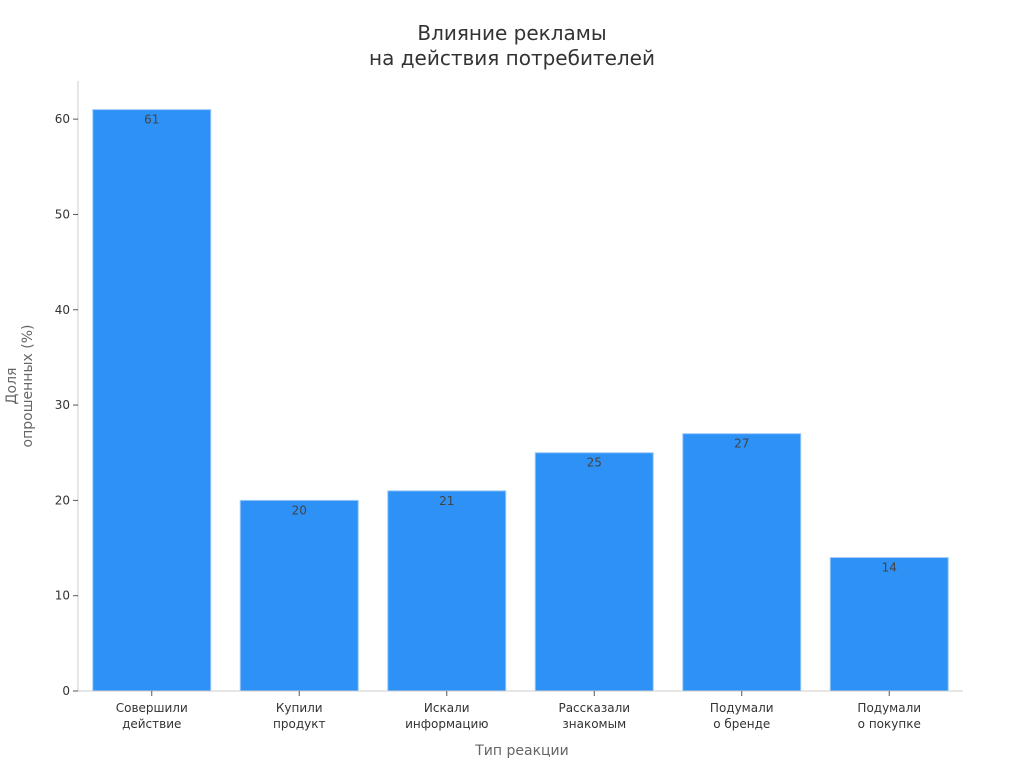  I want to click on x-tick-label: Совершили действие, so click(152, 716).